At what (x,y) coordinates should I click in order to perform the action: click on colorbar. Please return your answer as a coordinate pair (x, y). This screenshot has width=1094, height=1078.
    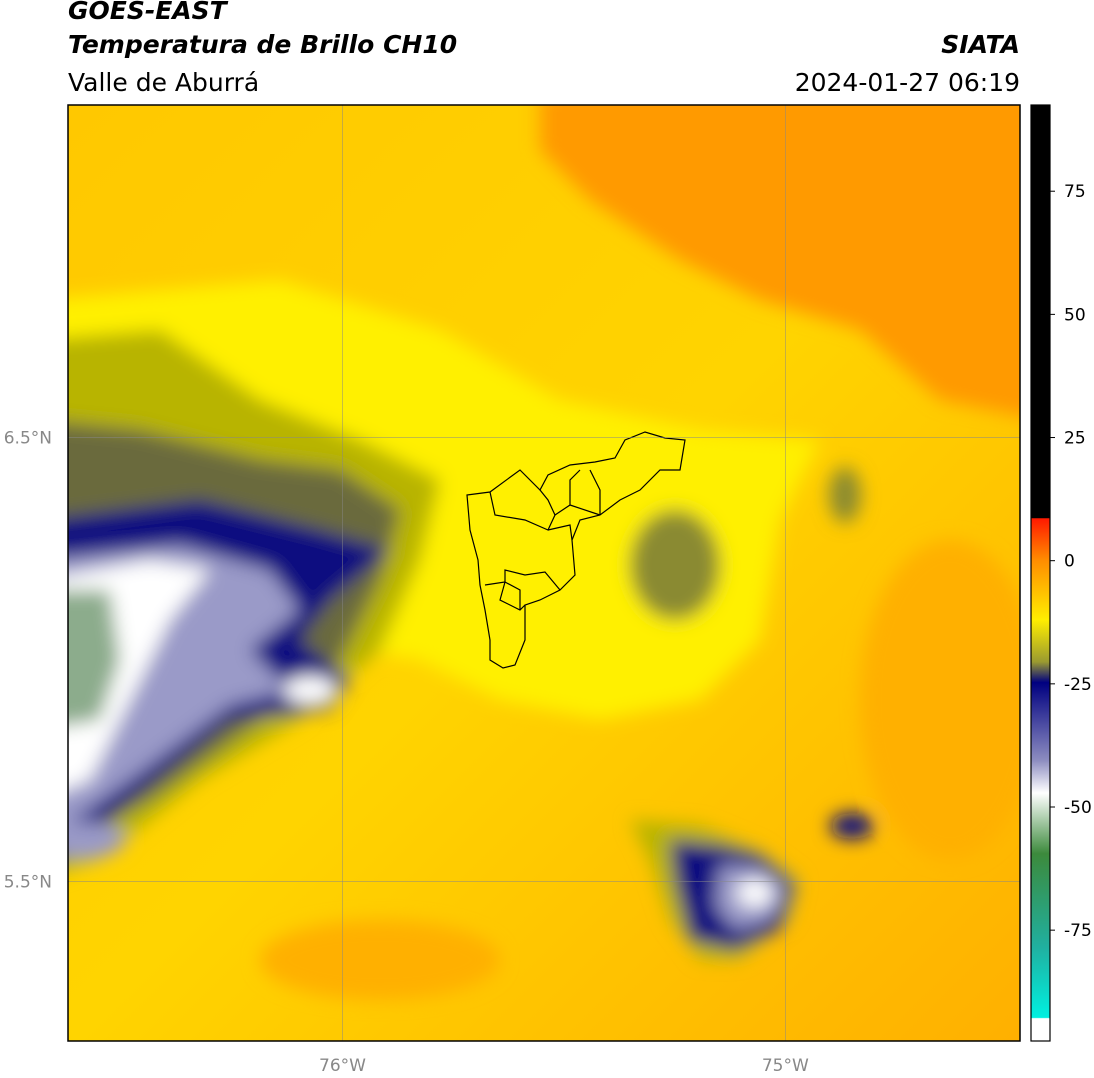
    Looking at the image, I should click on (1040, 573).